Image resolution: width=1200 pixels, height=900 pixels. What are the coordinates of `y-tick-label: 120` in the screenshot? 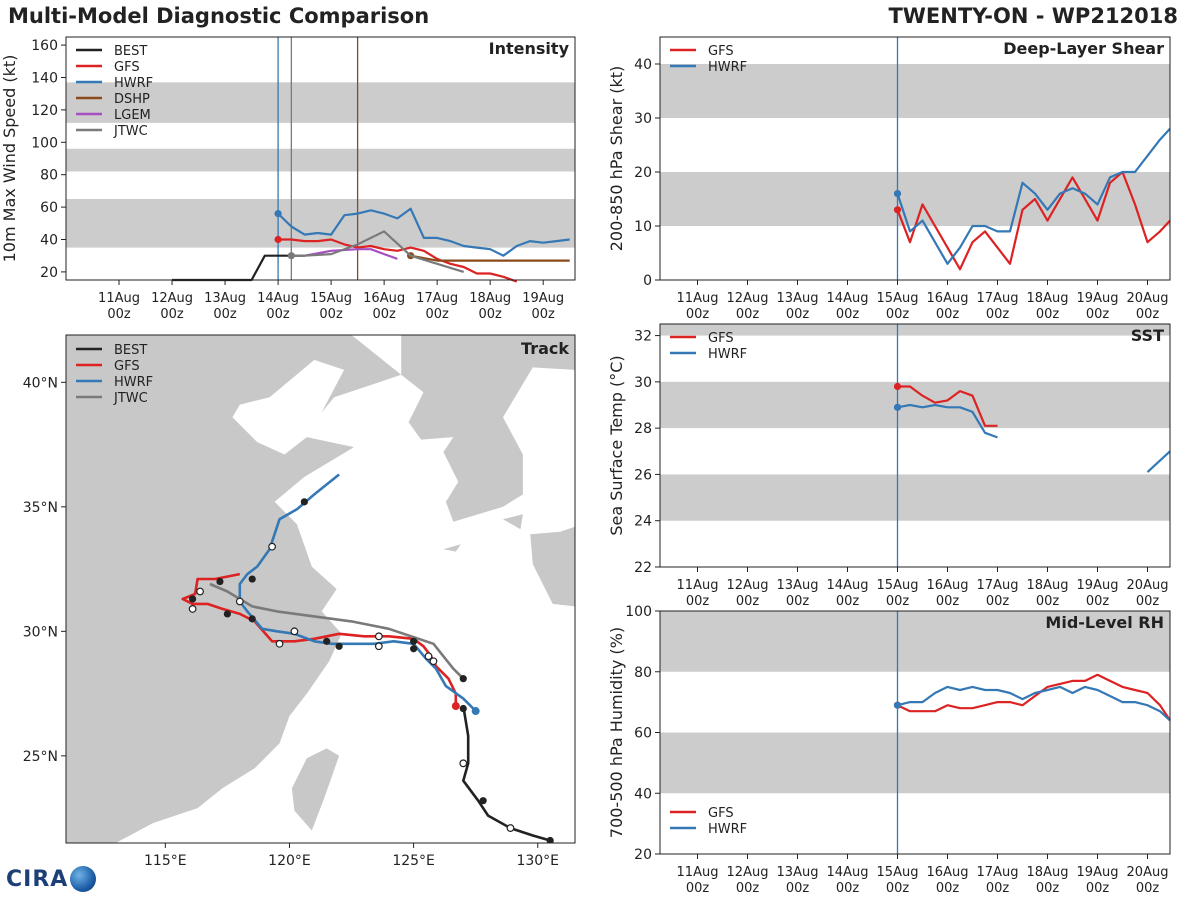 It's located at (44, 111).